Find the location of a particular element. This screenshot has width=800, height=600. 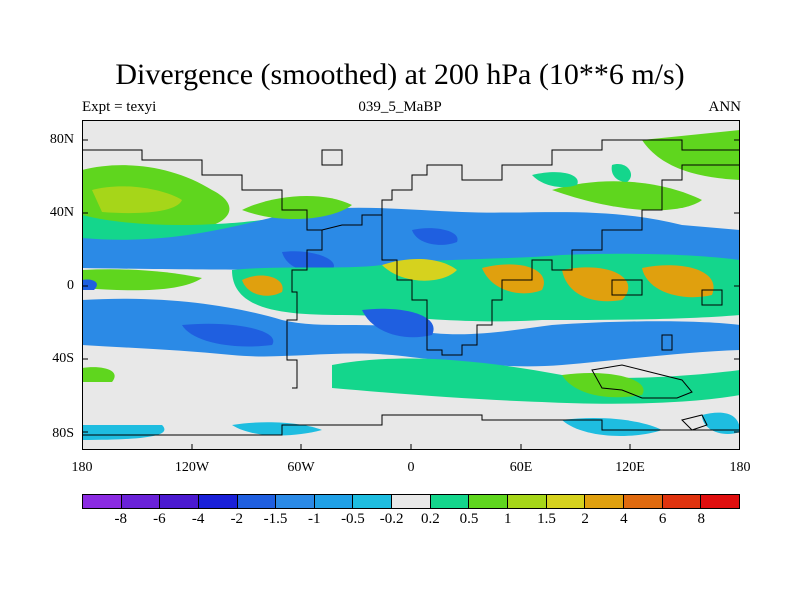

colorbar-label: -1.5 is located at coordinates (275, 519).